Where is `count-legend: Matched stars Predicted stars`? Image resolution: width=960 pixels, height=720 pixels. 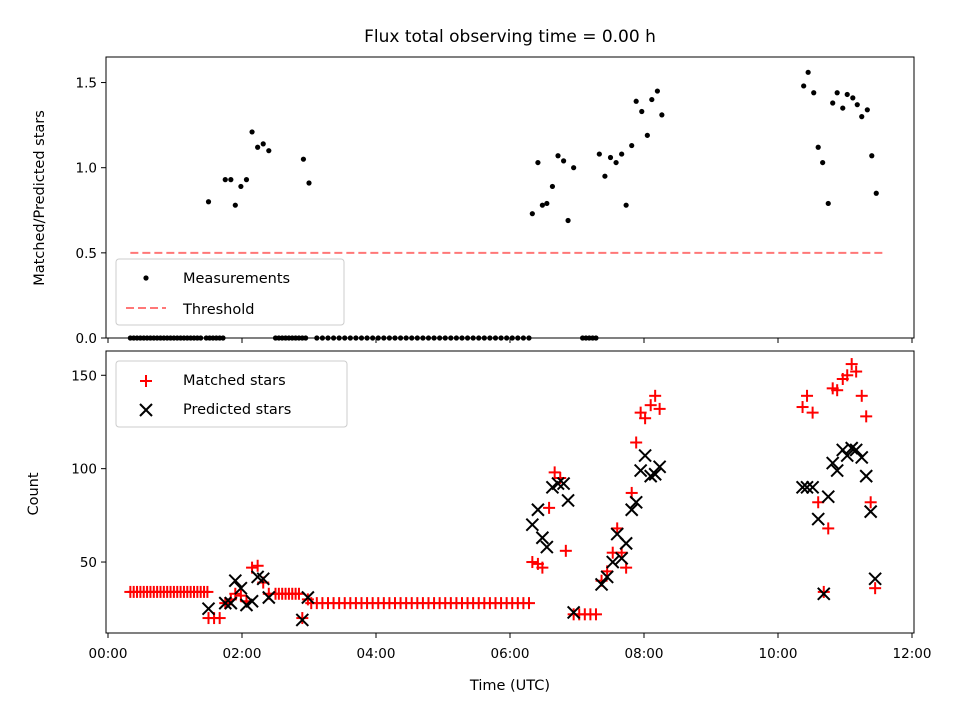
count-legend: Matched stars Predicted stars is located at coordinates (231, 394).